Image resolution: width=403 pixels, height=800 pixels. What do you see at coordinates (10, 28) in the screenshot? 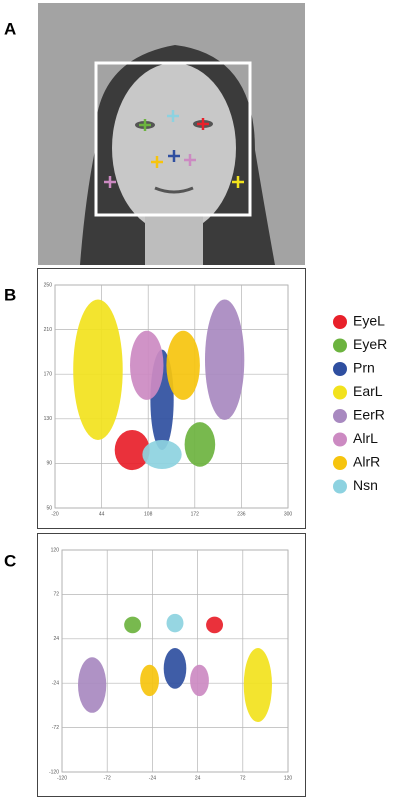
I see `panel-label: A` at bounding box center [10, 28].